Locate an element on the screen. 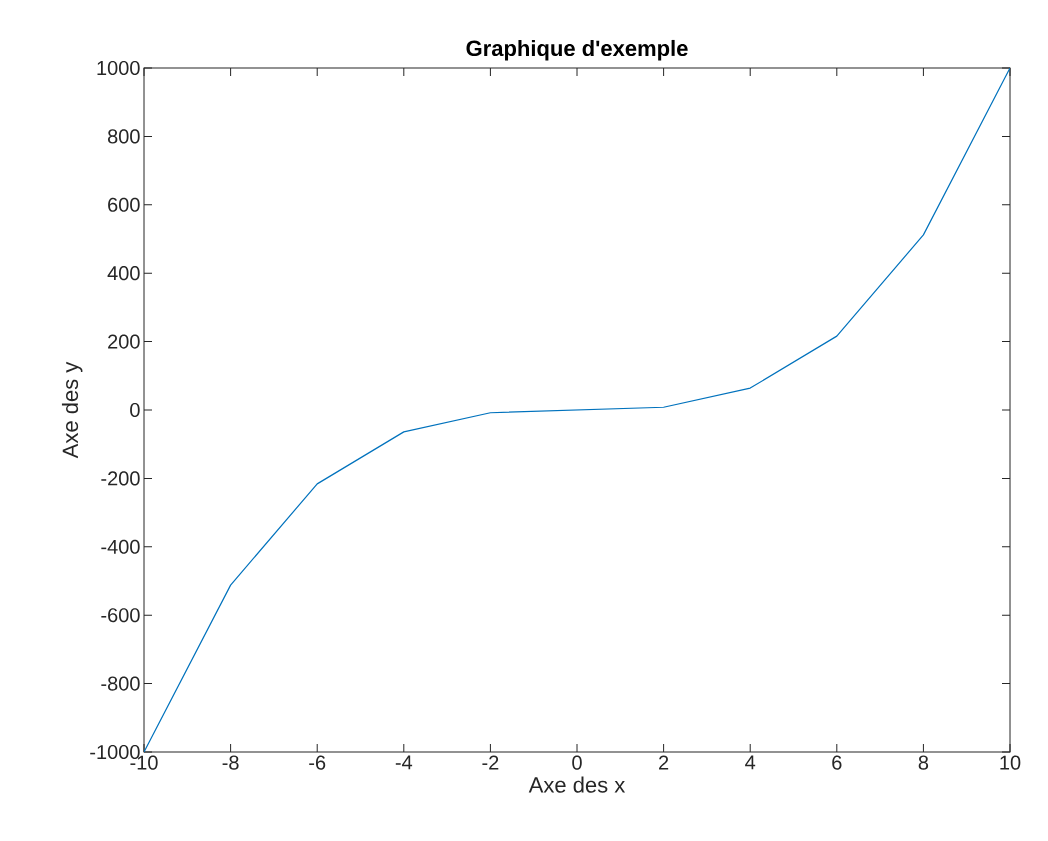 This screenshot has height=841, width=1048. x-tick-label: 8 is located at coordinates (923, 762).